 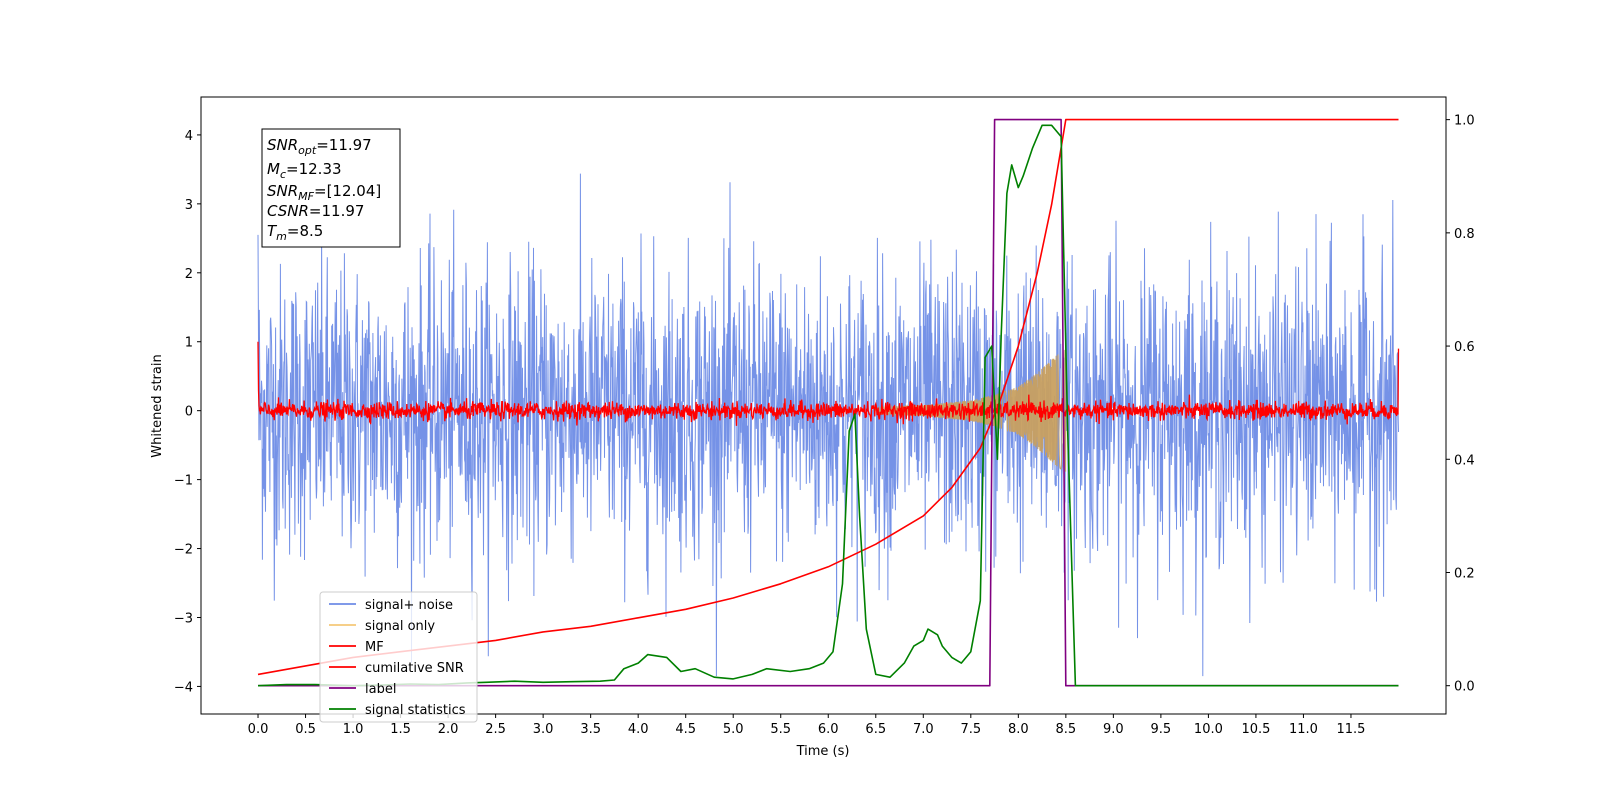 I want to click on x-tick-label: 11.5, so click(x=1350, y=729).